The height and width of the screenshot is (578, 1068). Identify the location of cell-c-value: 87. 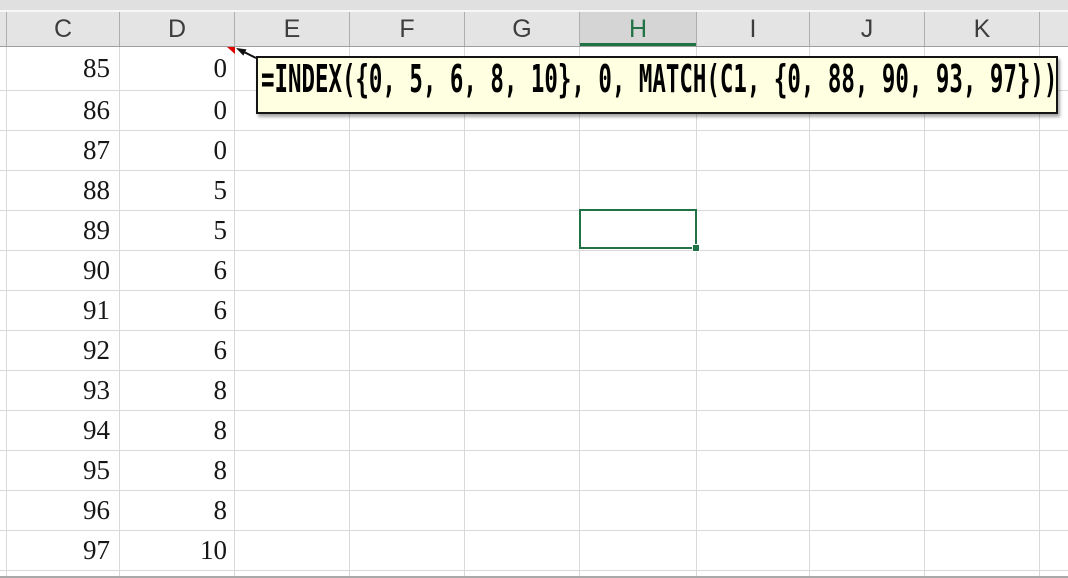
(96, 150).